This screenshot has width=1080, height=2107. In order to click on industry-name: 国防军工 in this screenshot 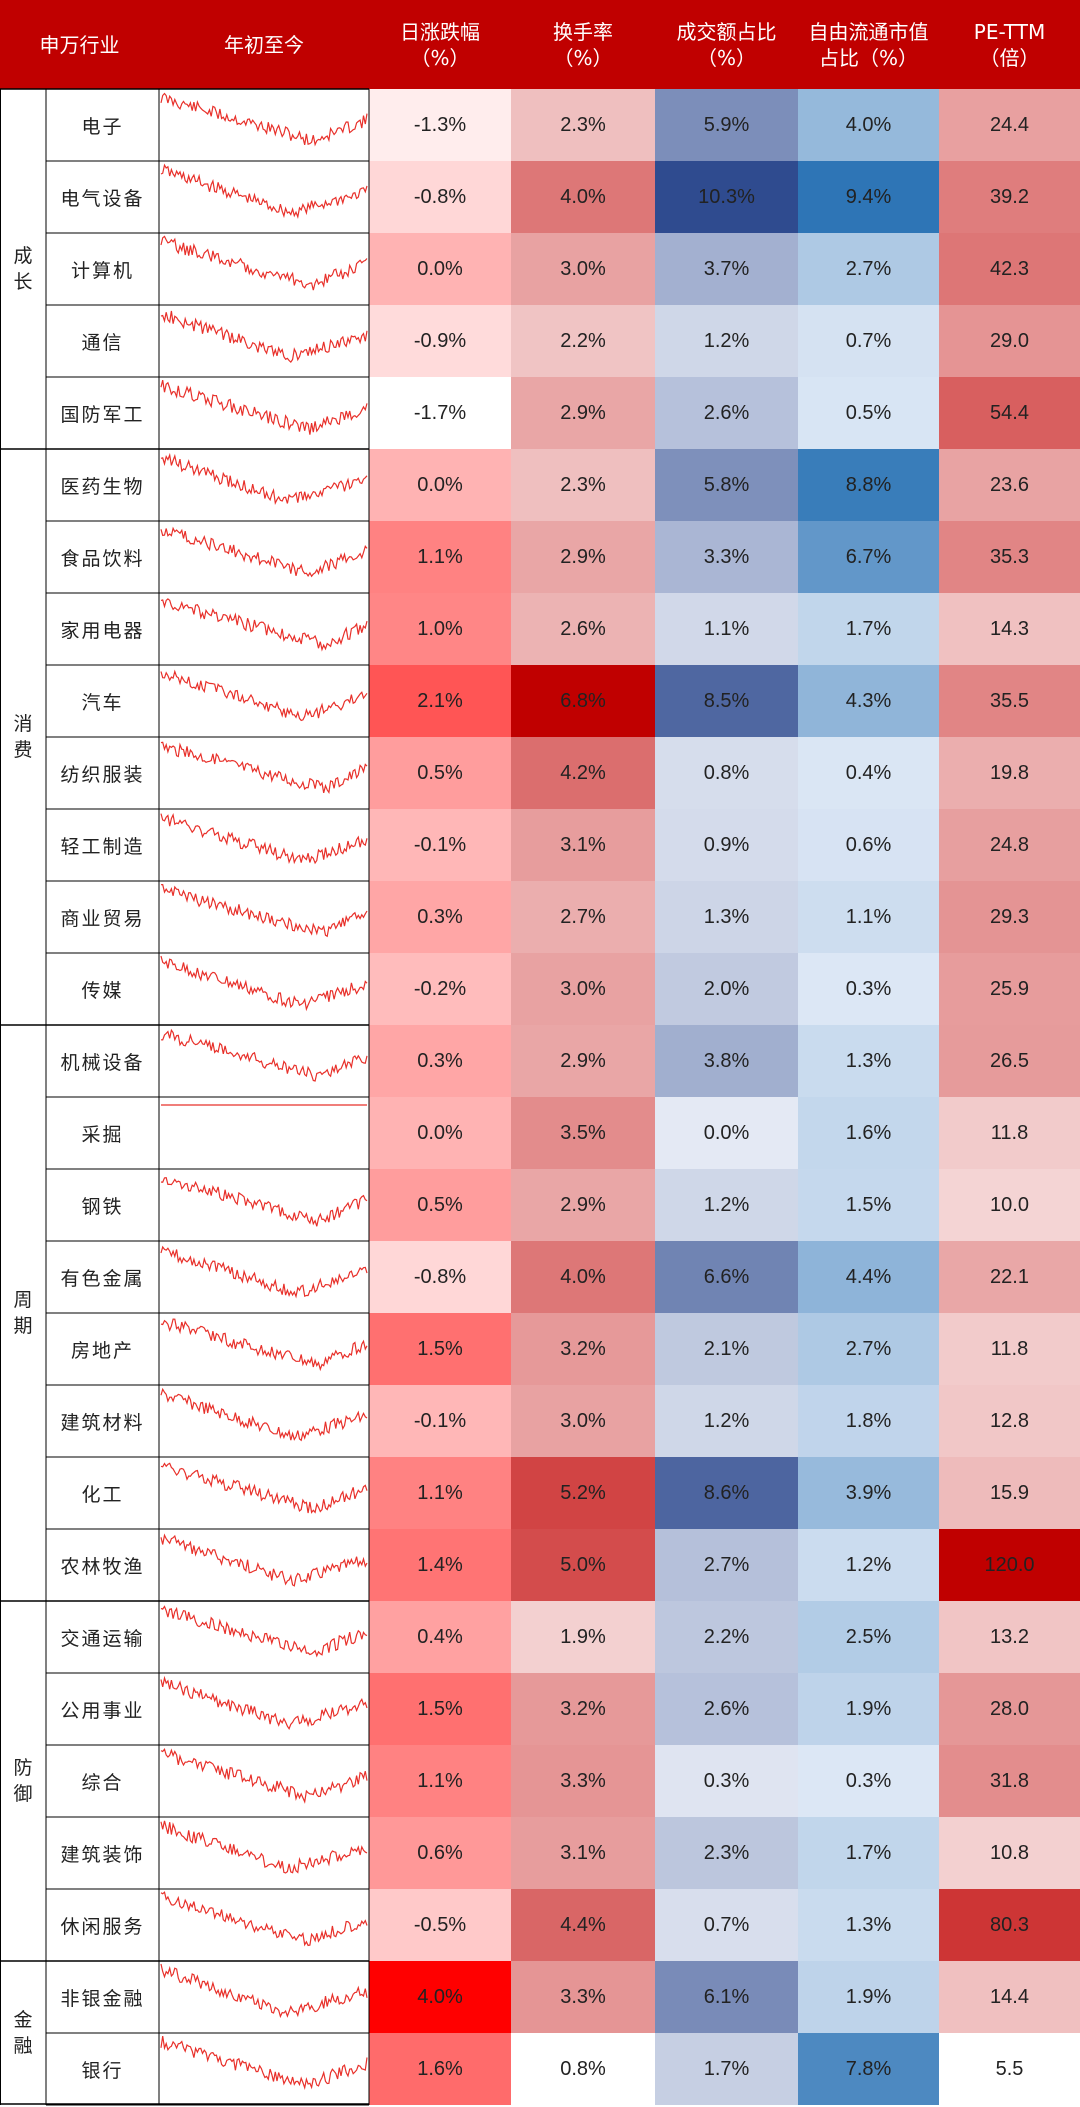, I will do `click(102, 414)`.